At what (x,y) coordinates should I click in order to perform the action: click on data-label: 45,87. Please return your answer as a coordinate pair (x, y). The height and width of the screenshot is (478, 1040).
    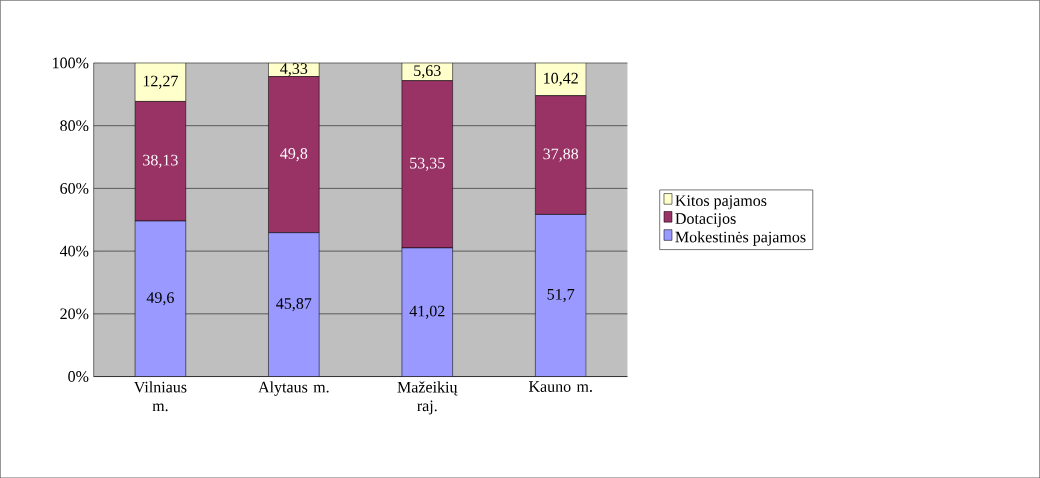
    Looking at the image, I should click on (294, 304).